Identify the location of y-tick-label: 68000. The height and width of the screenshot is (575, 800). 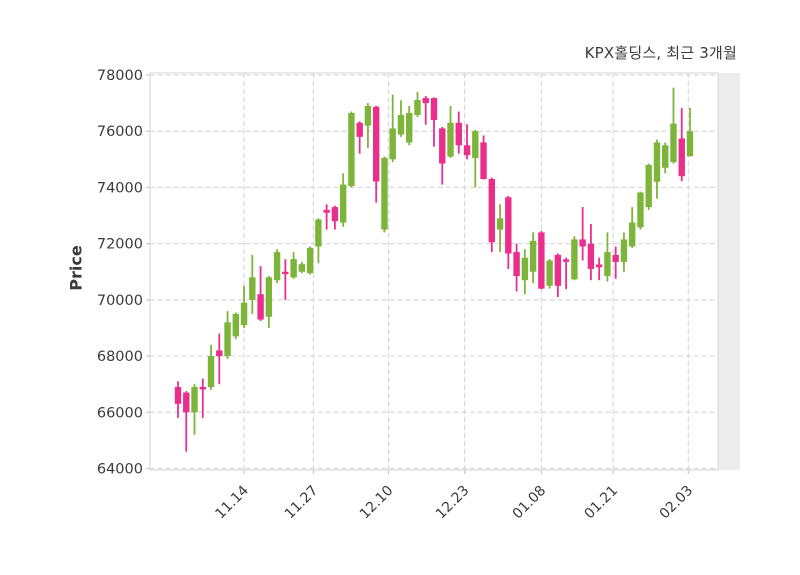
(120, 357).